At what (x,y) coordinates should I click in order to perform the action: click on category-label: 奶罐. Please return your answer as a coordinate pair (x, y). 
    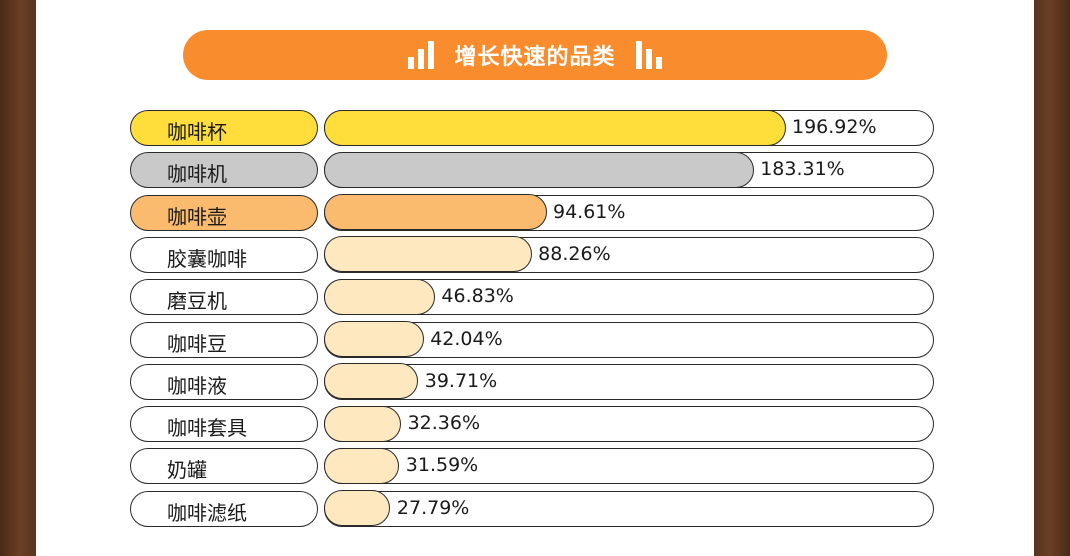
    Looking at the image, I should click on (187, 470).